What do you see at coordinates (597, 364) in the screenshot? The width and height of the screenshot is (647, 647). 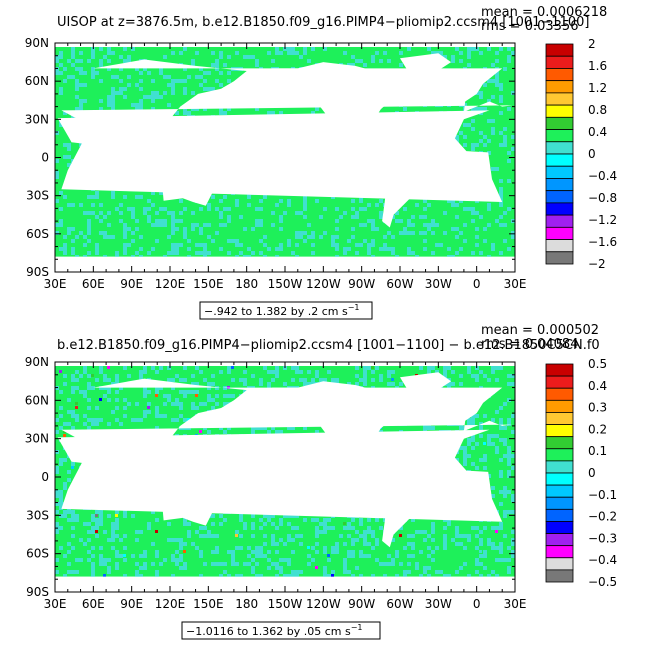 I see `colorbar-label: 0.5` at bounding box center [597, 364].